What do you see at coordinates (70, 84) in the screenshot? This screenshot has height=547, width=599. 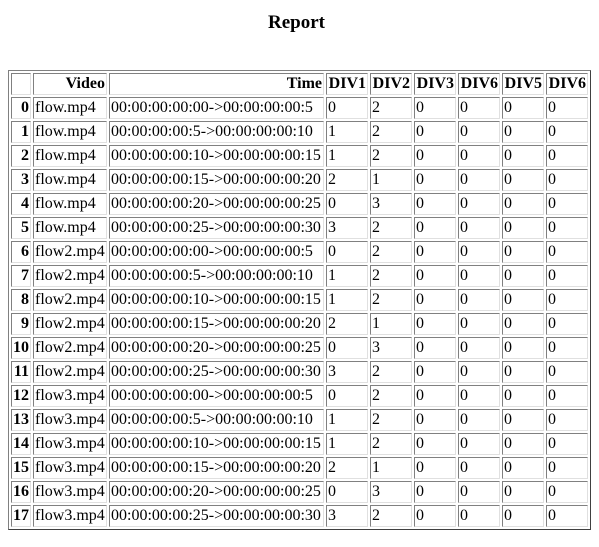 I see `video-column-header: Video` at bounding box center [70, 84].